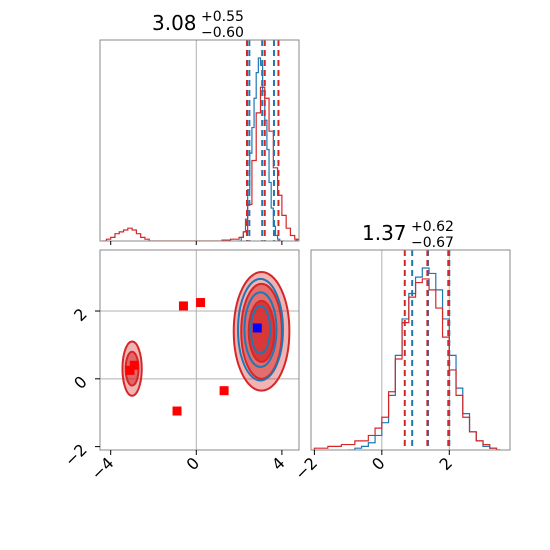  I want to click on marker-marker_blue, so click(257, 328).